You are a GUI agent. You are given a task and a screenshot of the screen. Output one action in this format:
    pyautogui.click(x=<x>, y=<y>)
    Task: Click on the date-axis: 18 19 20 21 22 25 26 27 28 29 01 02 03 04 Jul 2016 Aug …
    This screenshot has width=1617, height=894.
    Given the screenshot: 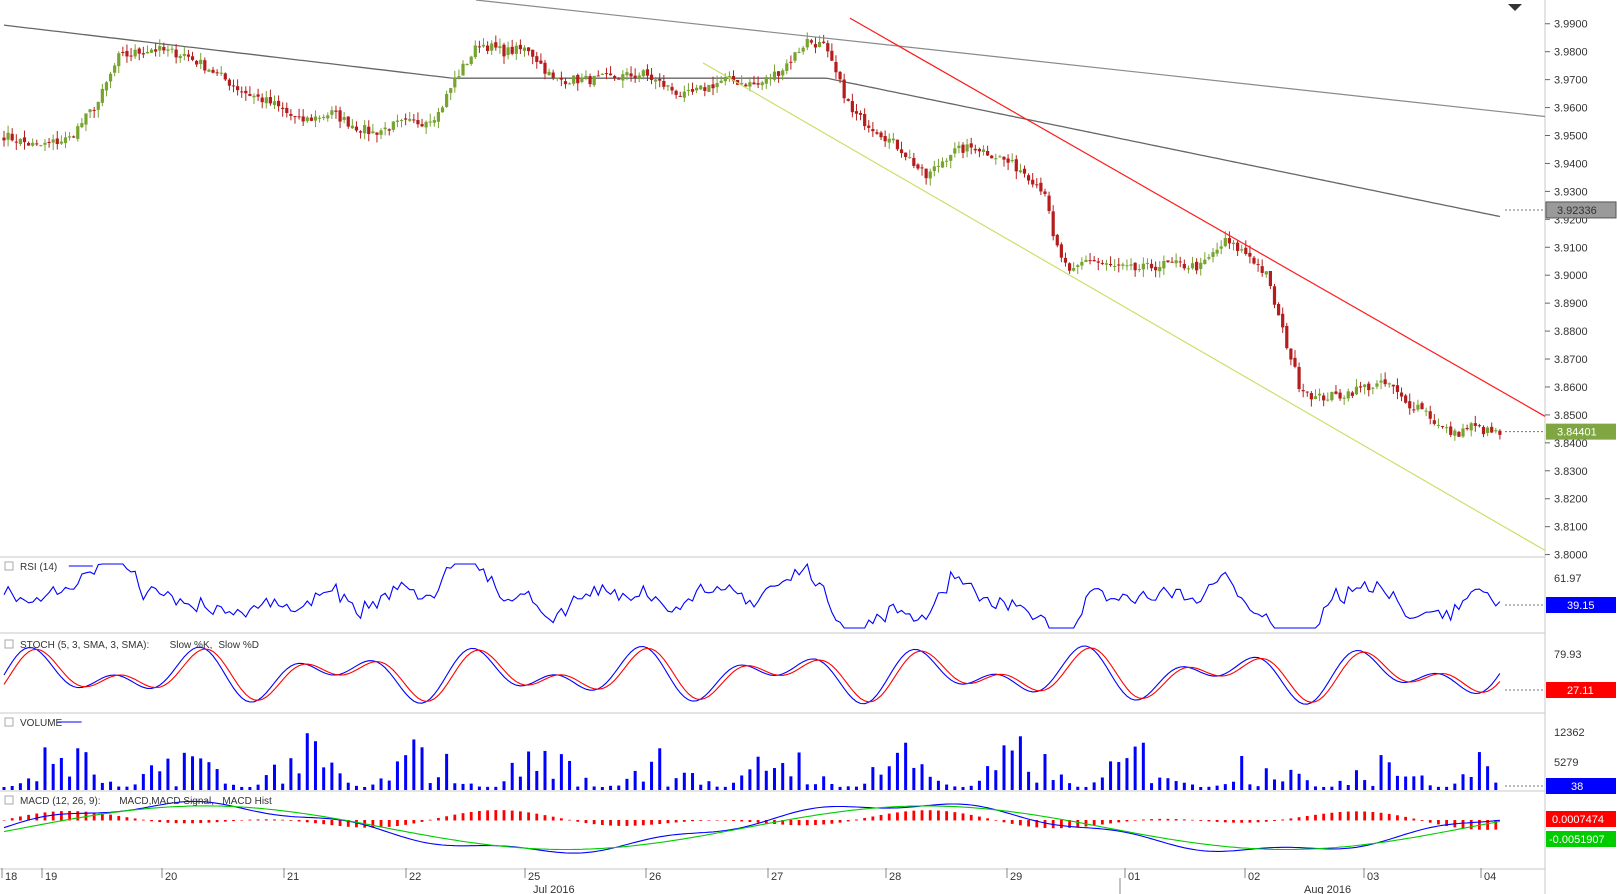 What is the action you would take?
    pyautogui.click(x=748, y=881)
    